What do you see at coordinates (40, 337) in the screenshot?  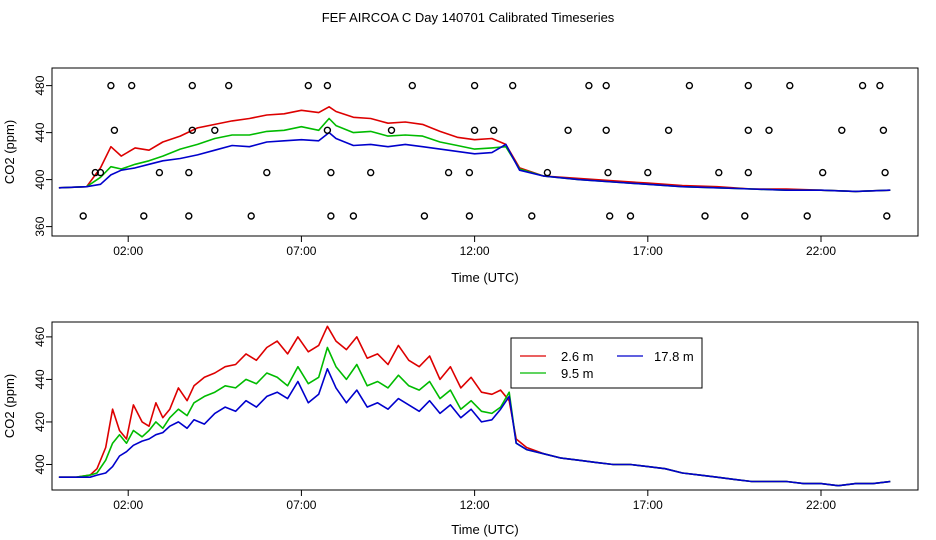 I see `y-tick-label: 460` at bounding box center [40, 337].